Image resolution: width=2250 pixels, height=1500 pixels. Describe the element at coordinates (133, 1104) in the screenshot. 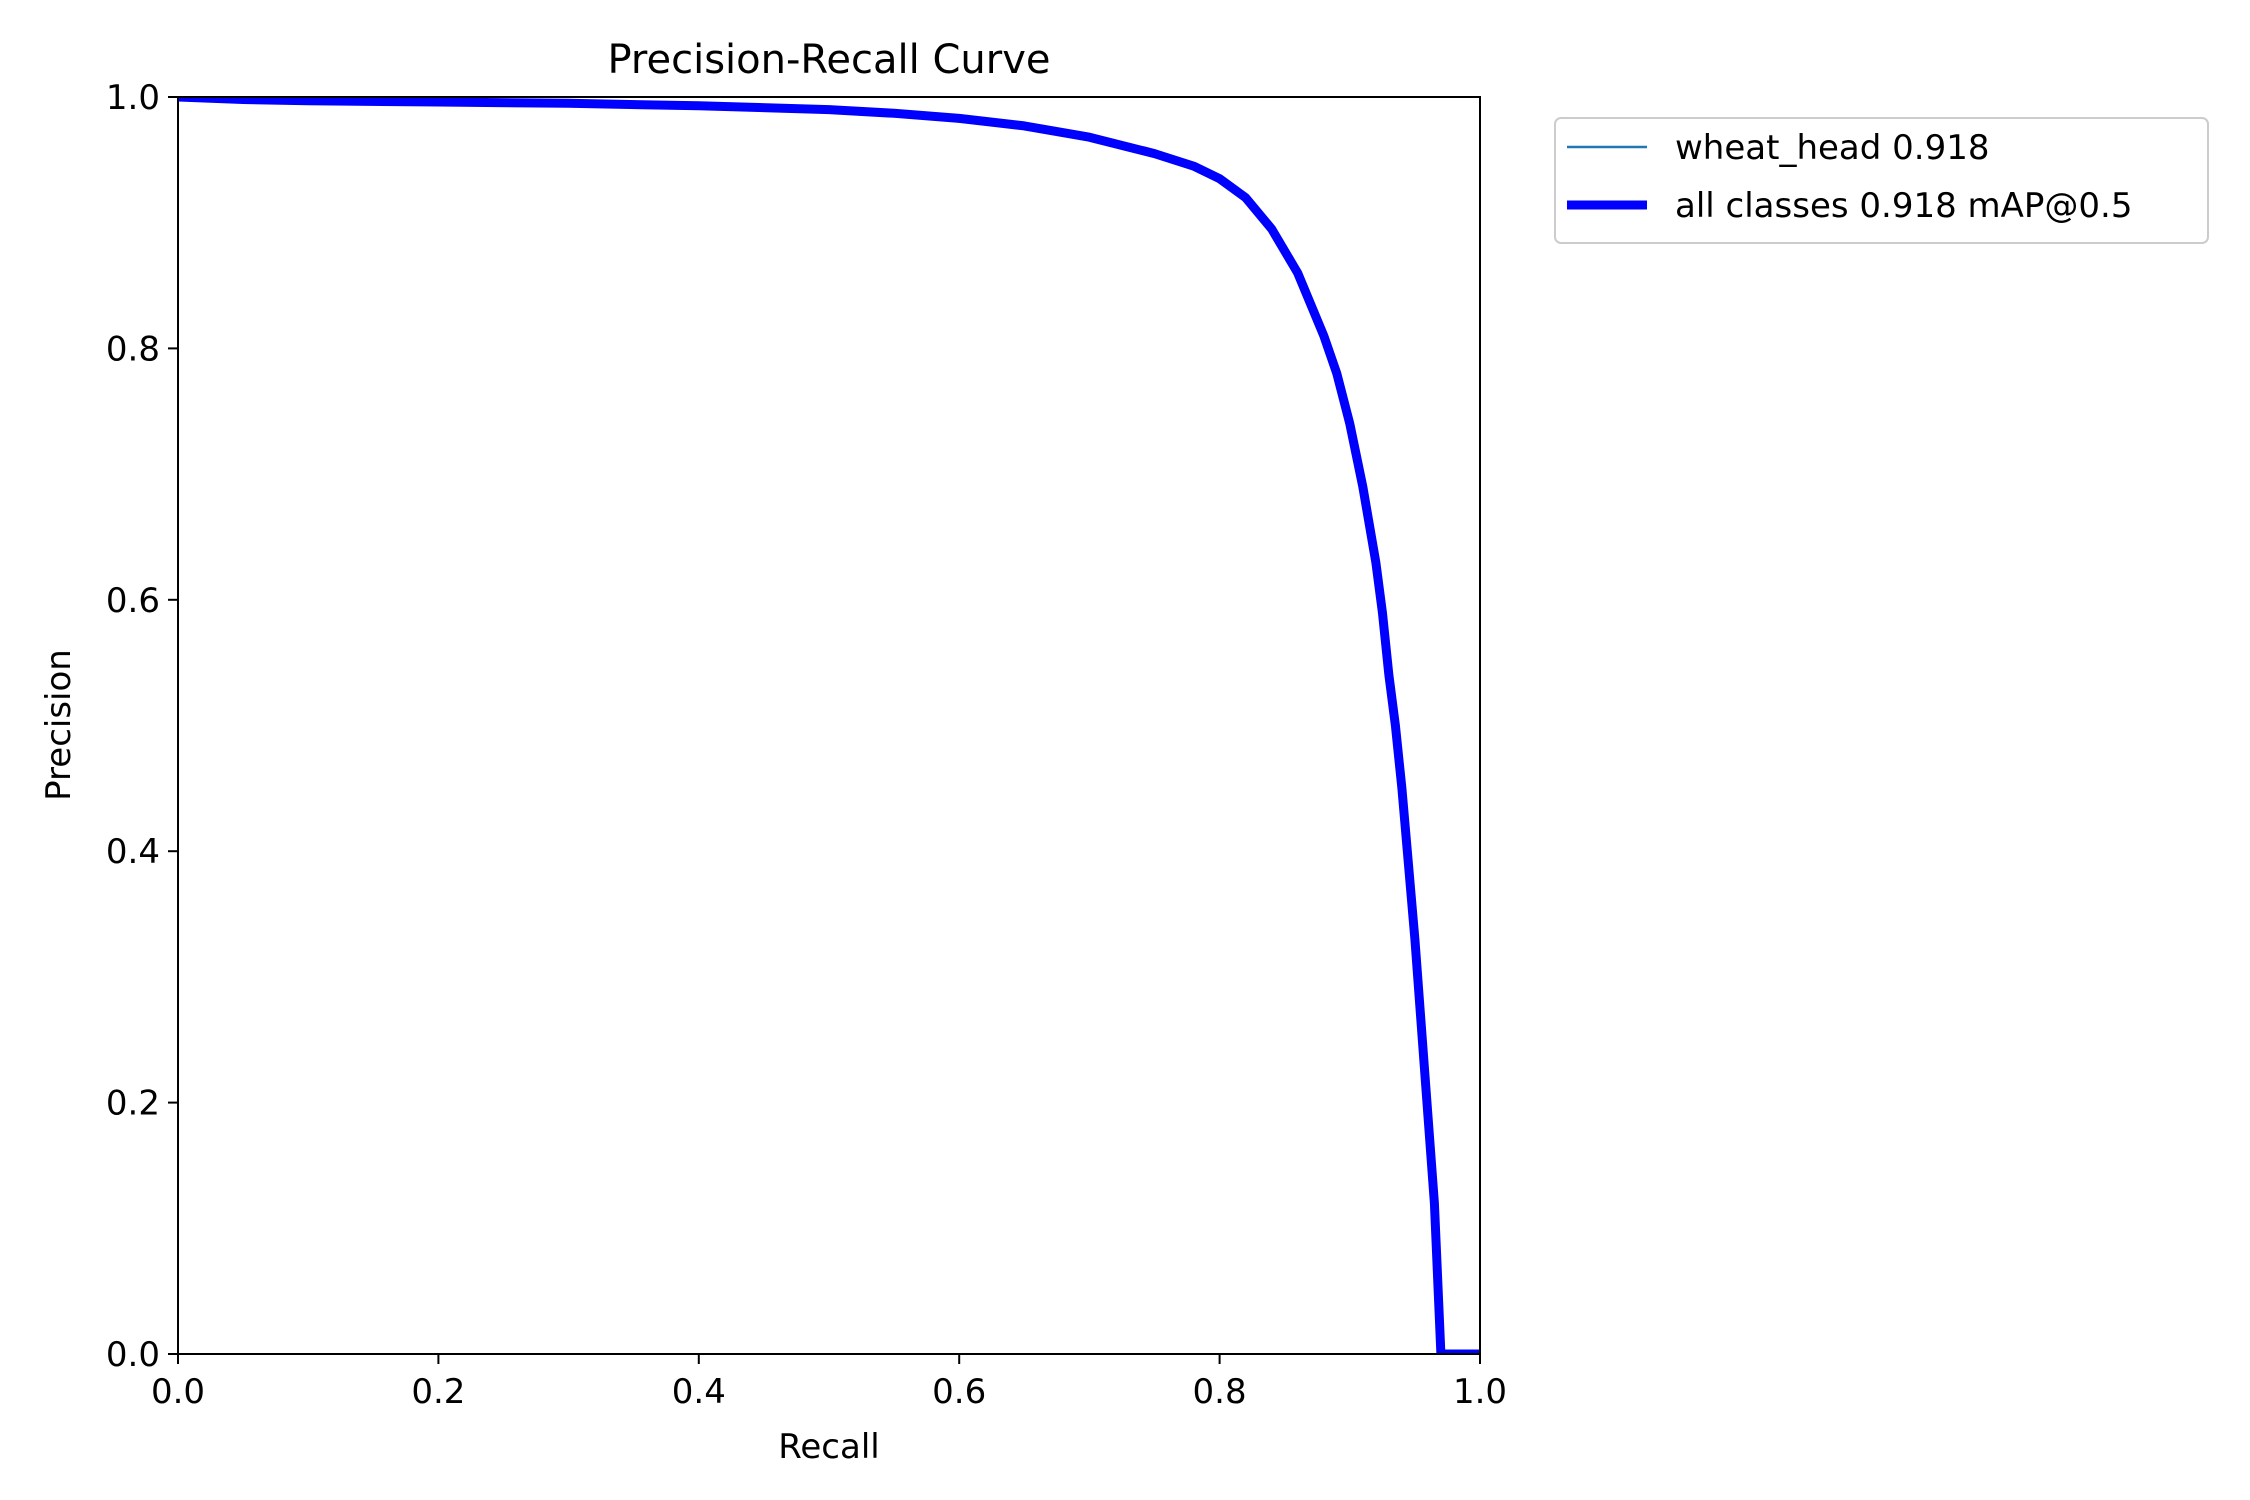

I see `y-tick-label: 0.2` at that location.